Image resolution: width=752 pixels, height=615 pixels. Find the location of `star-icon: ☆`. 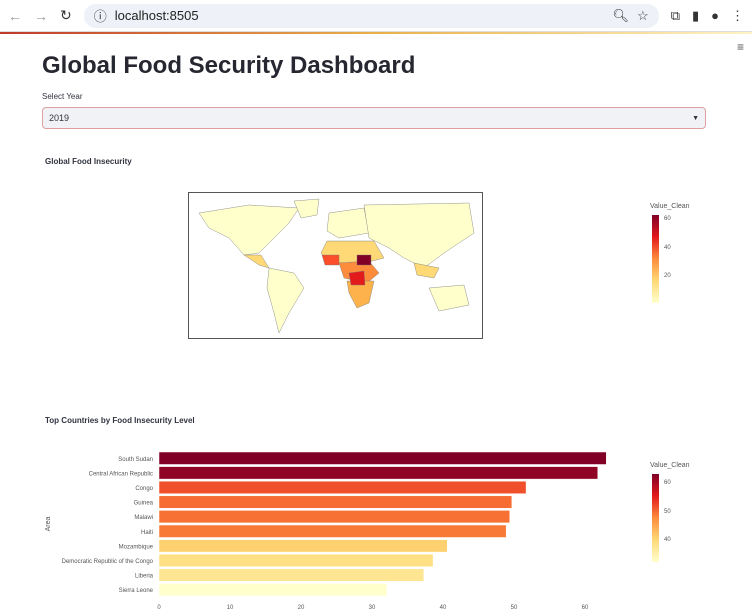

star-icon: ☆ is located at coordinates (643, 15).